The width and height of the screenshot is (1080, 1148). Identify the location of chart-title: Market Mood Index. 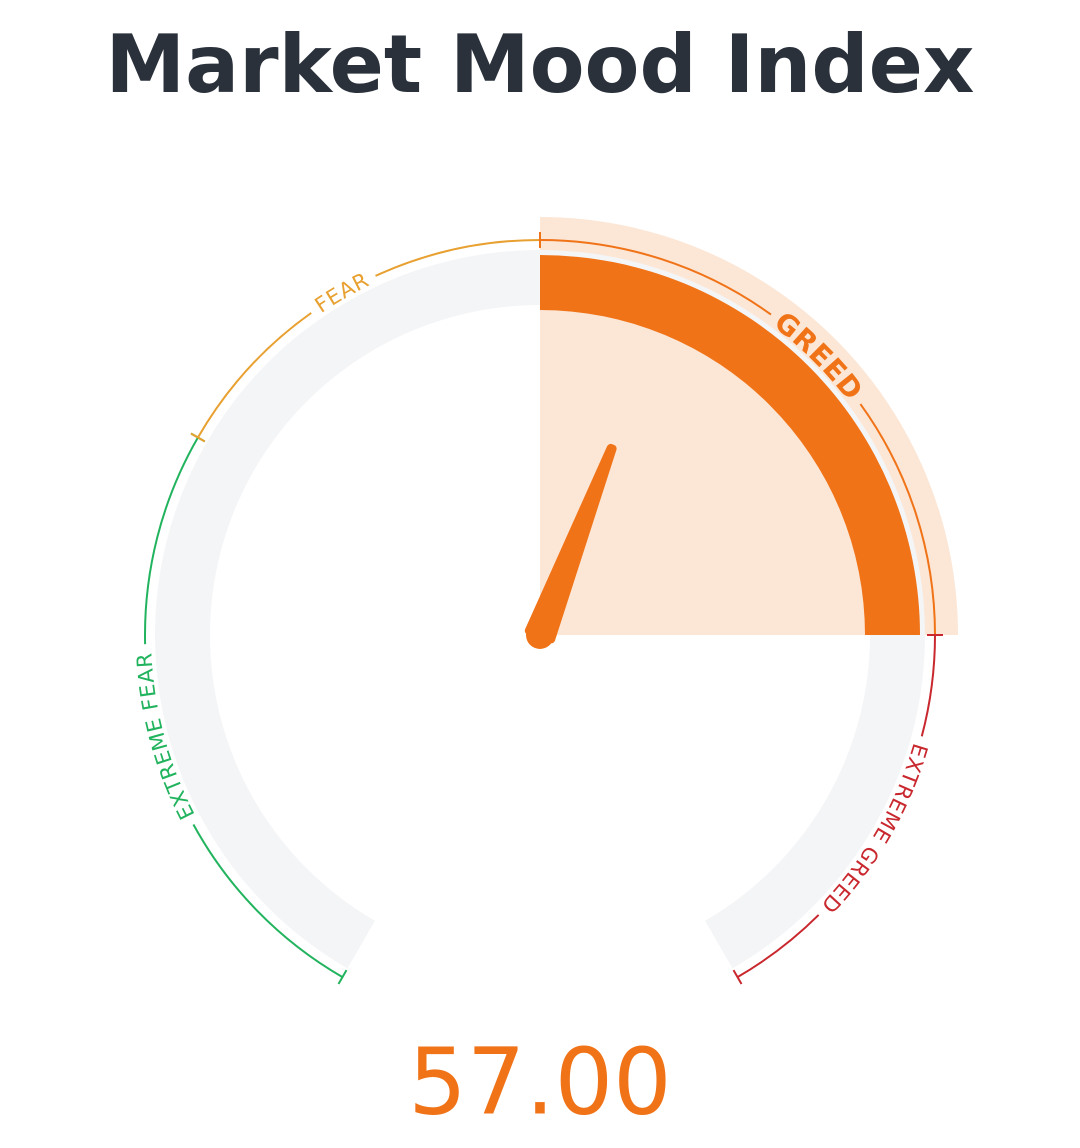
(540, 64).